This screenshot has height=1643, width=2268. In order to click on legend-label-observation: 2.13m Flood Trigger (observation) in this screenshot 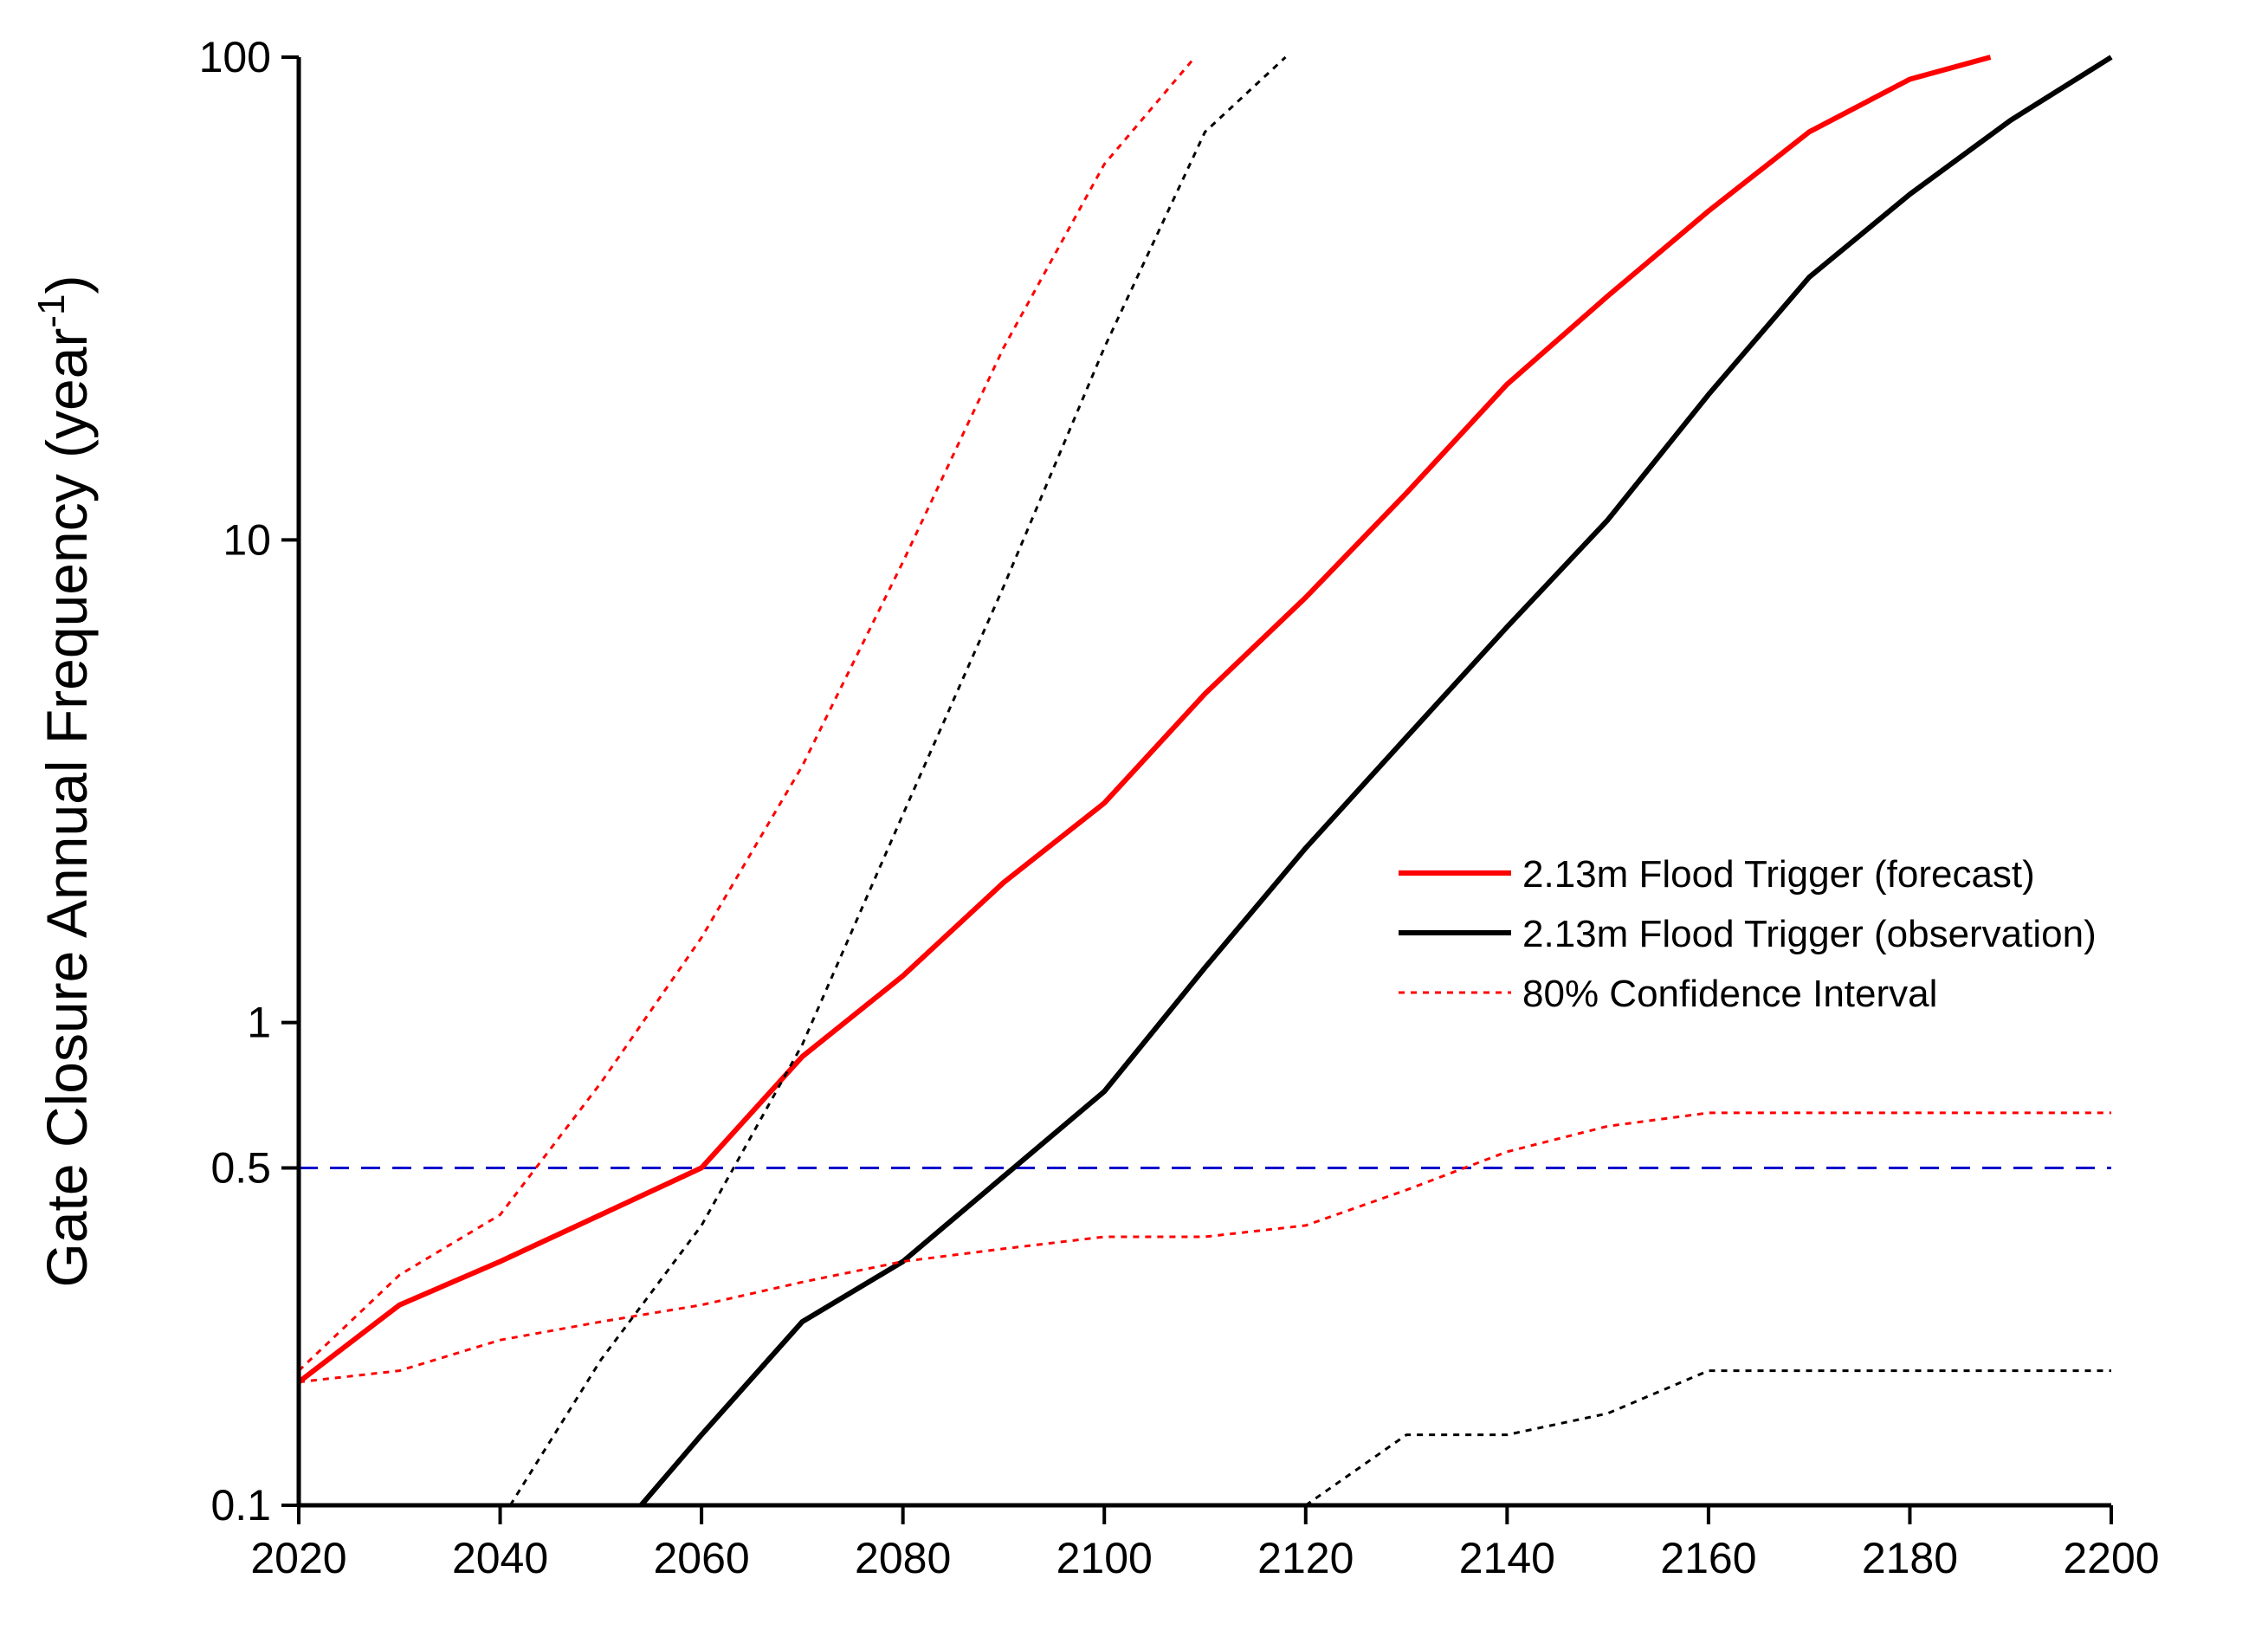, I will do `click(1809, 934)`.